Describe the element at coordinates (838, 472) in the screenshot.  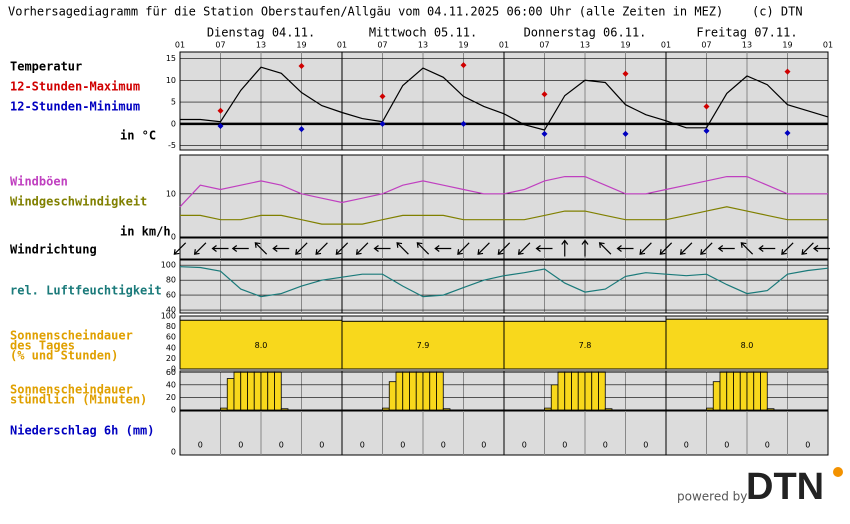
I see `logo-dot` at that location.